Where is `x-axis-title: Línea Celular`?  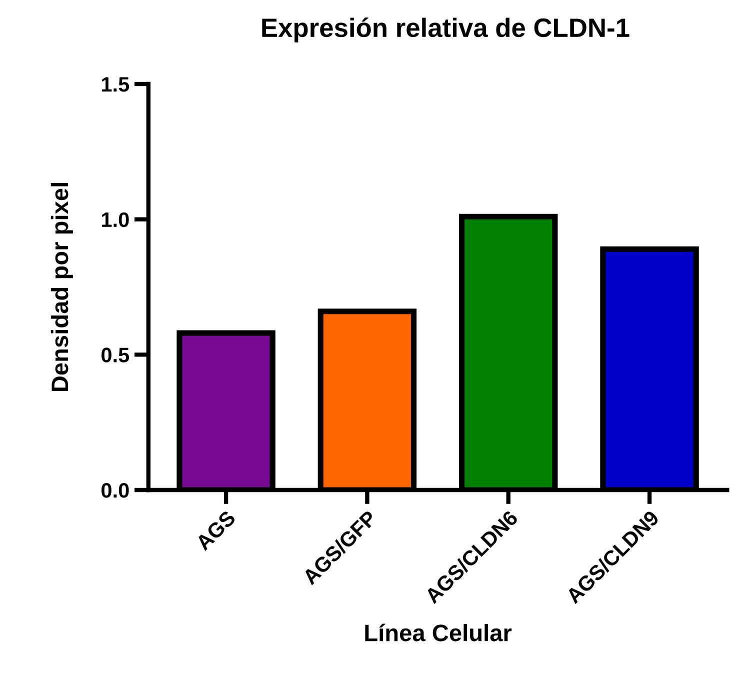 x-axis-title: Línea Celular is located at coordinates (438, 633).